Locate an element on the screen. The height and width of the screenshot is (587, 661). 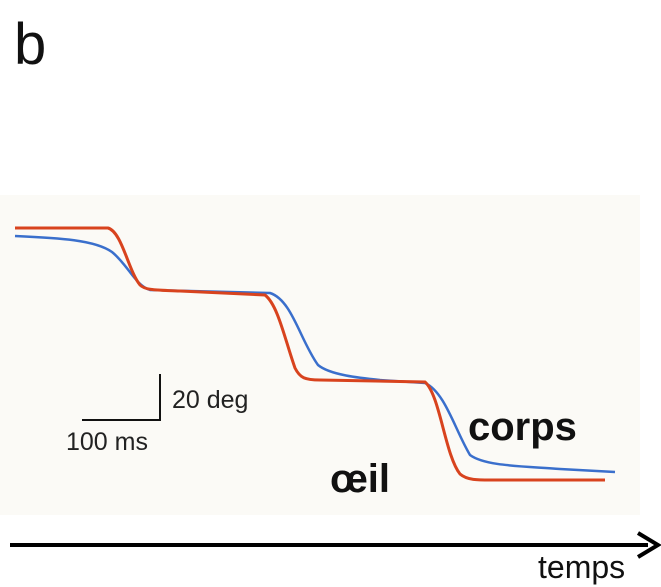
time-label: temps is located at coordinates (581, 567).